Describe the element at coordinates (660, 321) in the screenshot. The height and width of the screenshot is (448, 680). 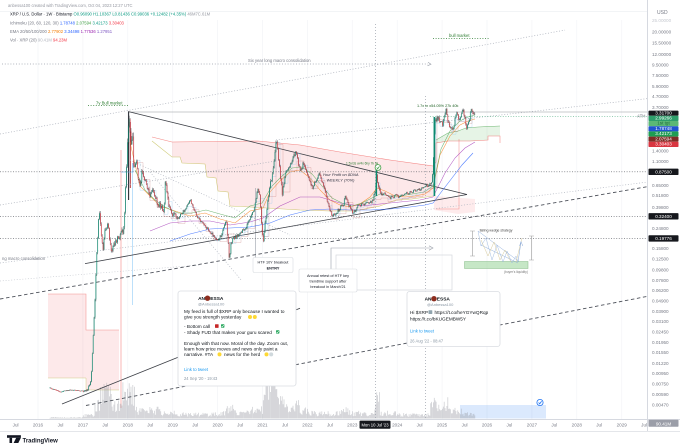
I see `svg-text: 0.03100` at that location.